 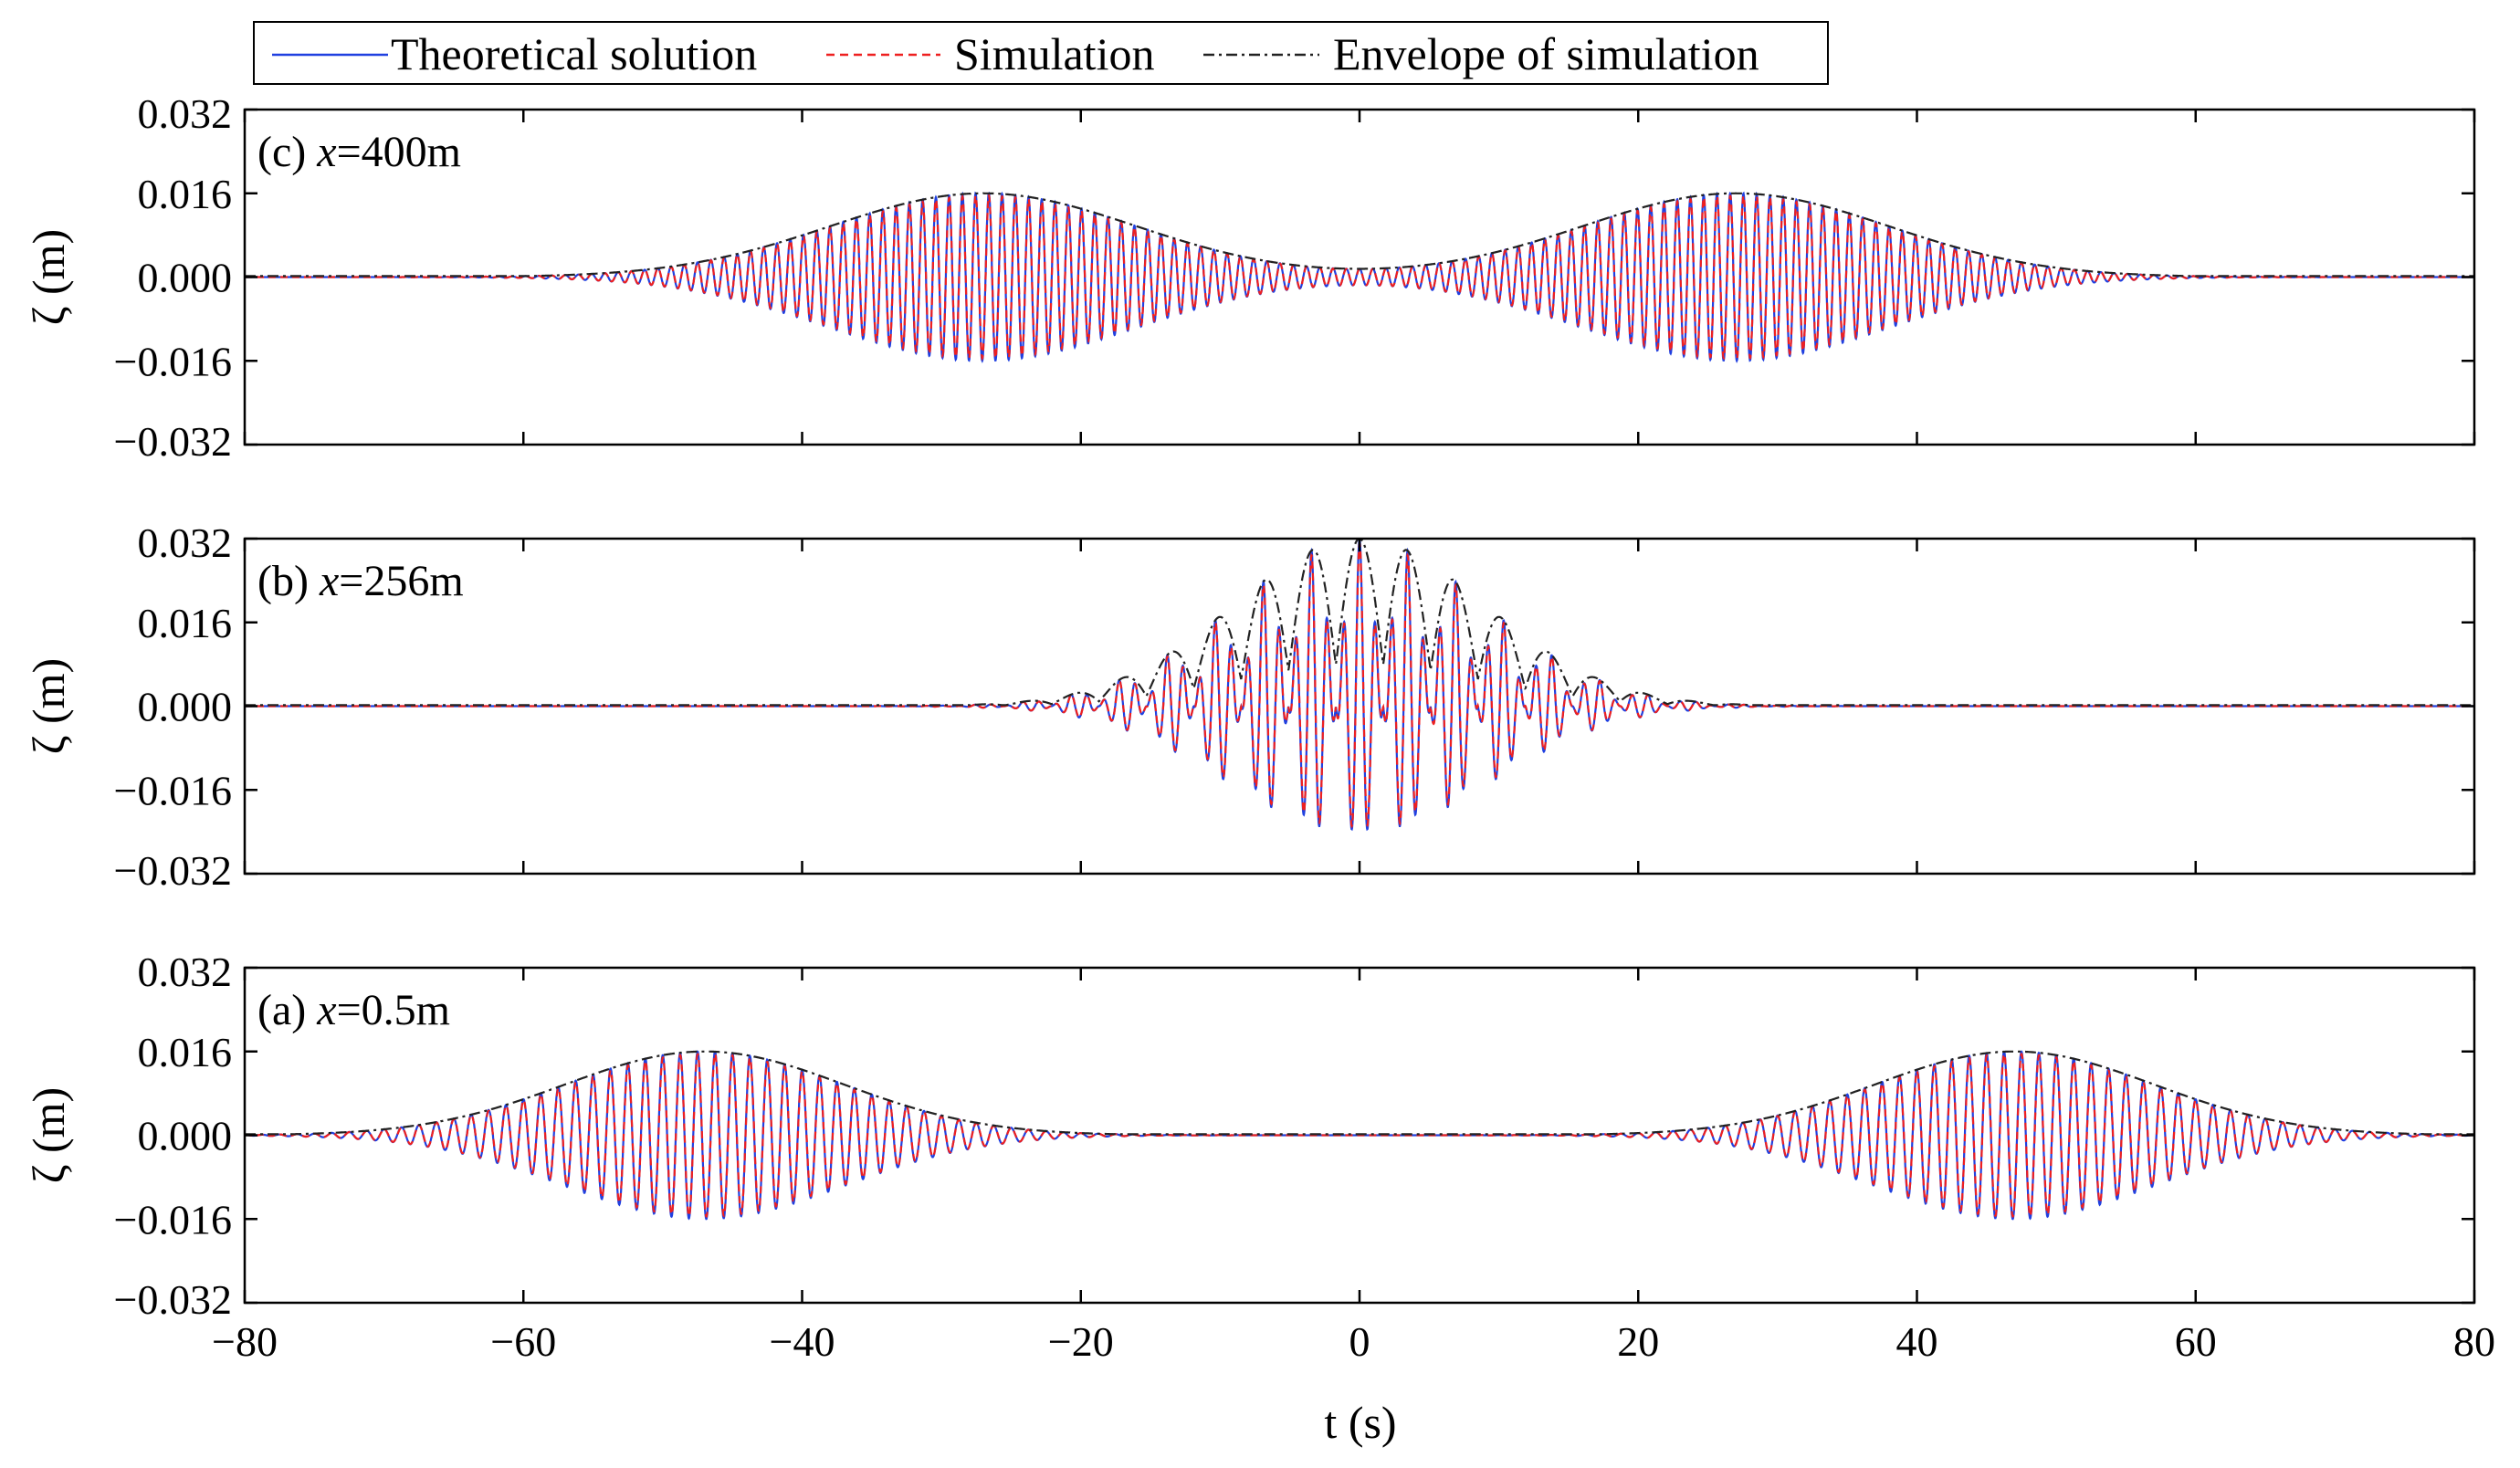 What do you see at coordinates (1546, 53) in the screenshot?
I see `legend-label-envelope: Envelope of simulation` at bounding box center [1546, 53].